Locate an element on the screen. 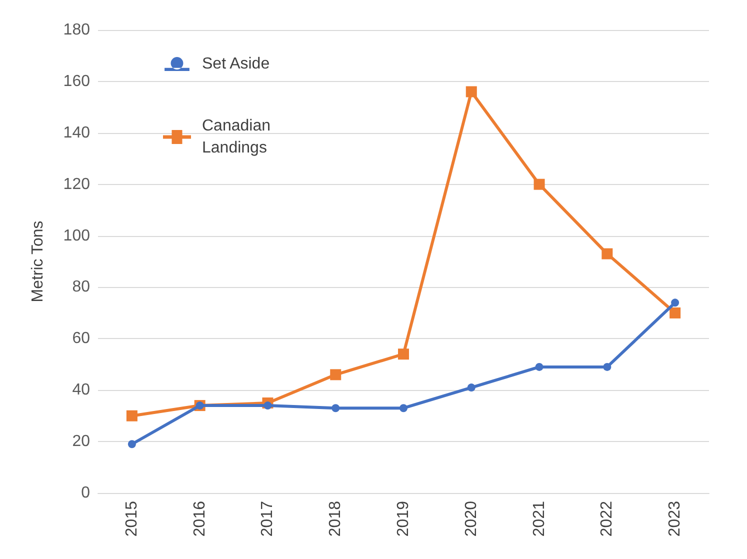 Image resolution: width=747 pixels, height=559 pixels. y-tick-label: 160 is located at coordinates (76, 81).